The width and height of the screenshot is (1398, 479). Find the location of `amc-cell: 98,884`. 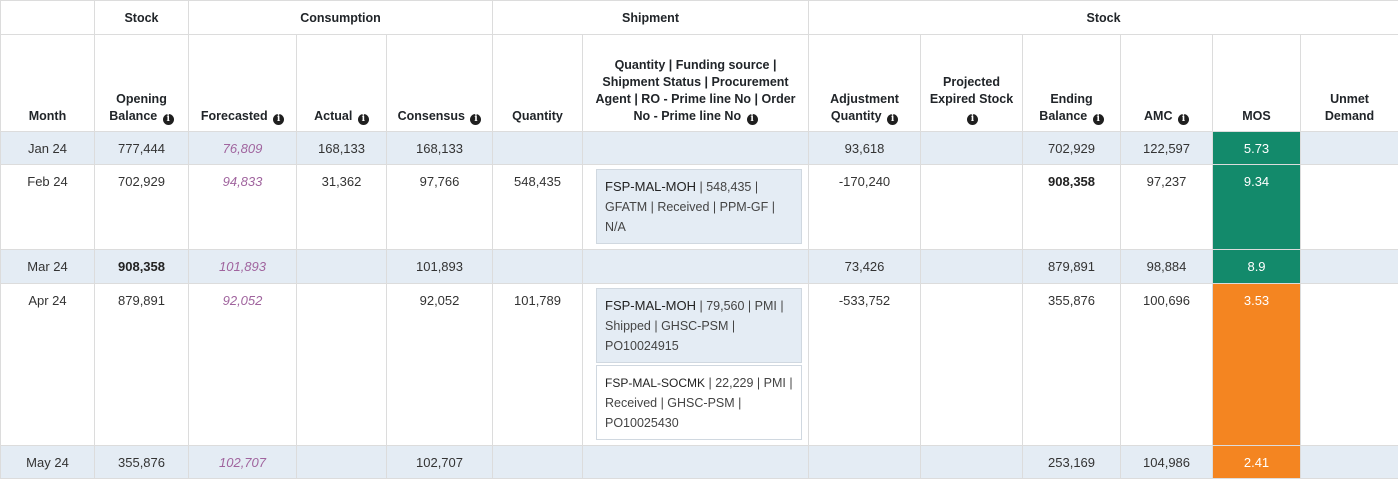

amc-cell: 98,884 is located at coordinates (1167, 267).